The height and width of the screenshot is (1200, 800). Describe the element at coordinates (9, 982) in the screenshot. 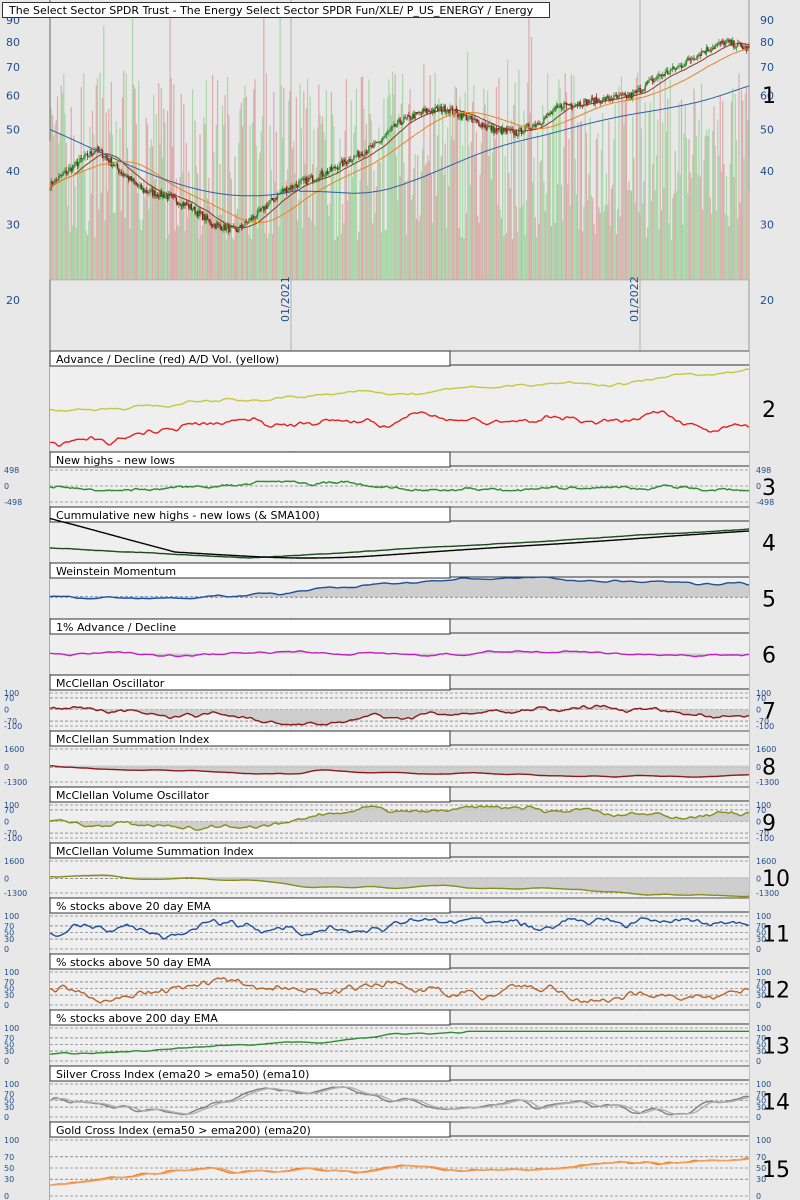

I see `indicator-tick-left: 70` at that location.